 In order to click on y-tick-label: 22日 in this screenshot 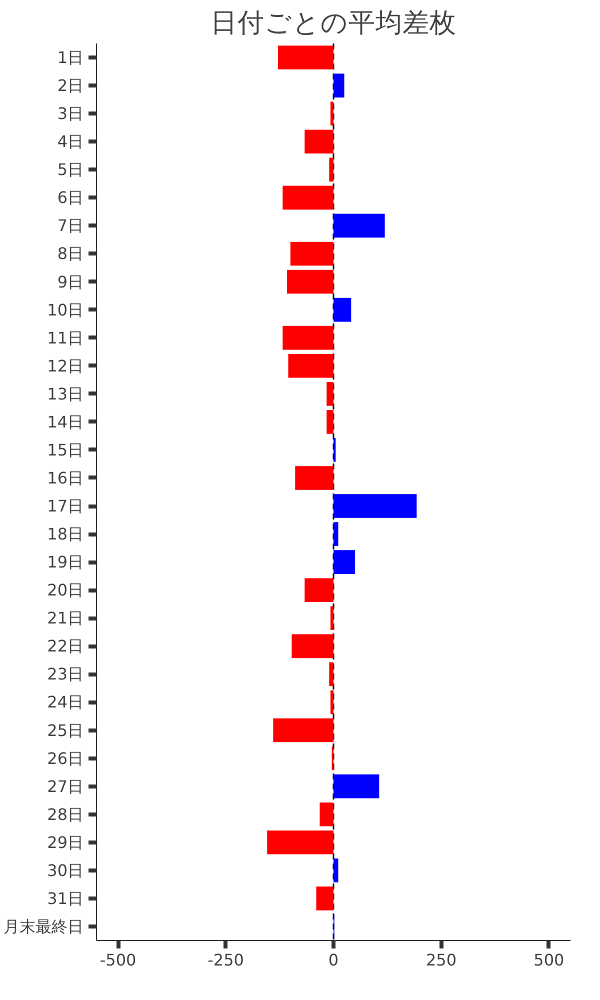, I will do `click(65, 646)`.